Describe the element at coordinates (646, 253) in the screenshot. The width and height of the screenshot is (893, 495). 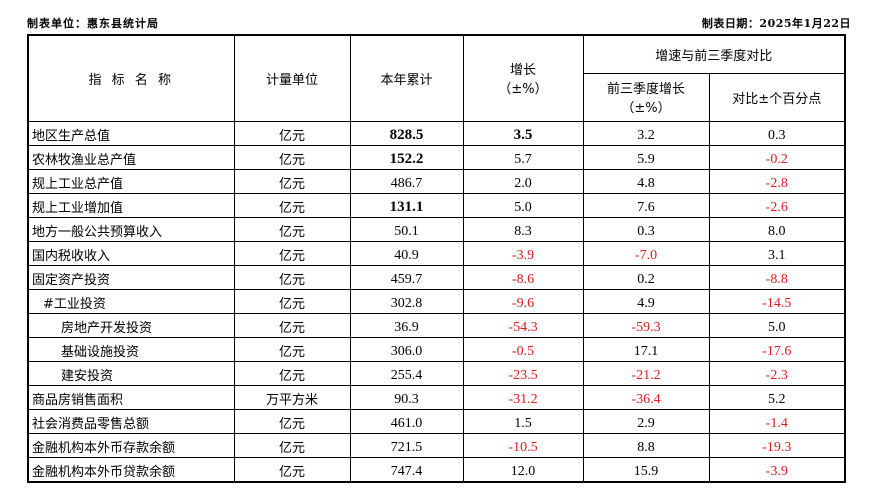
I see `prev-growth-value: -7.0` at that location.